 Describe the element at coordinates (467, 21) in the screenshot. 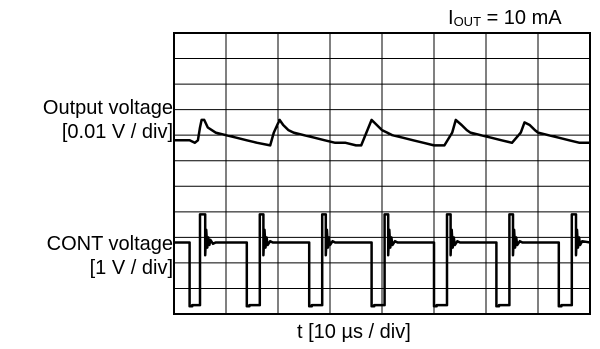

I see `condition-subscript: OUT` at that location.